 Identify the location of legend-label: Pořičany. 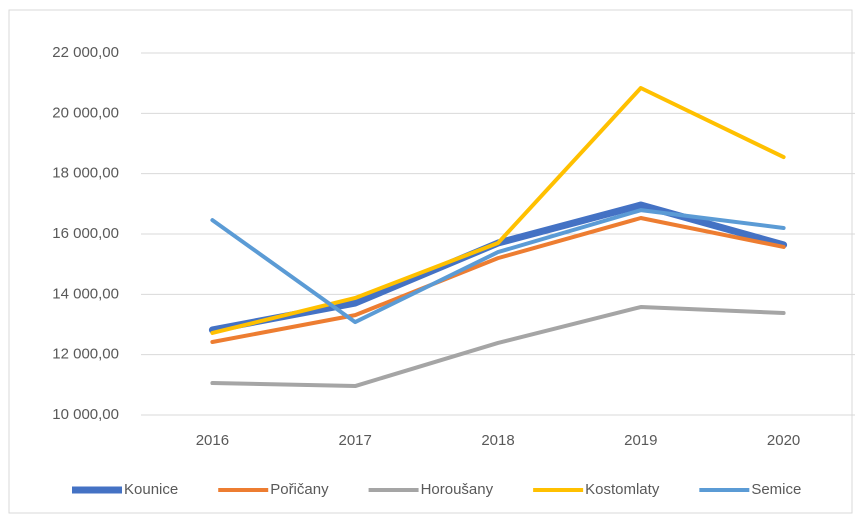
(299, 489).